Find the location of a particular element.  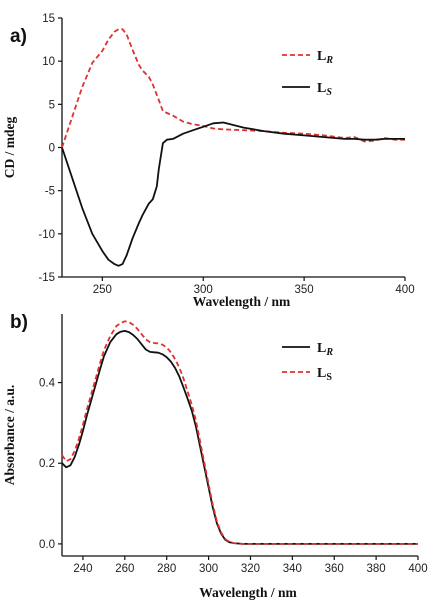

y-tick-label: 5 is located at coordinates (52, 105).